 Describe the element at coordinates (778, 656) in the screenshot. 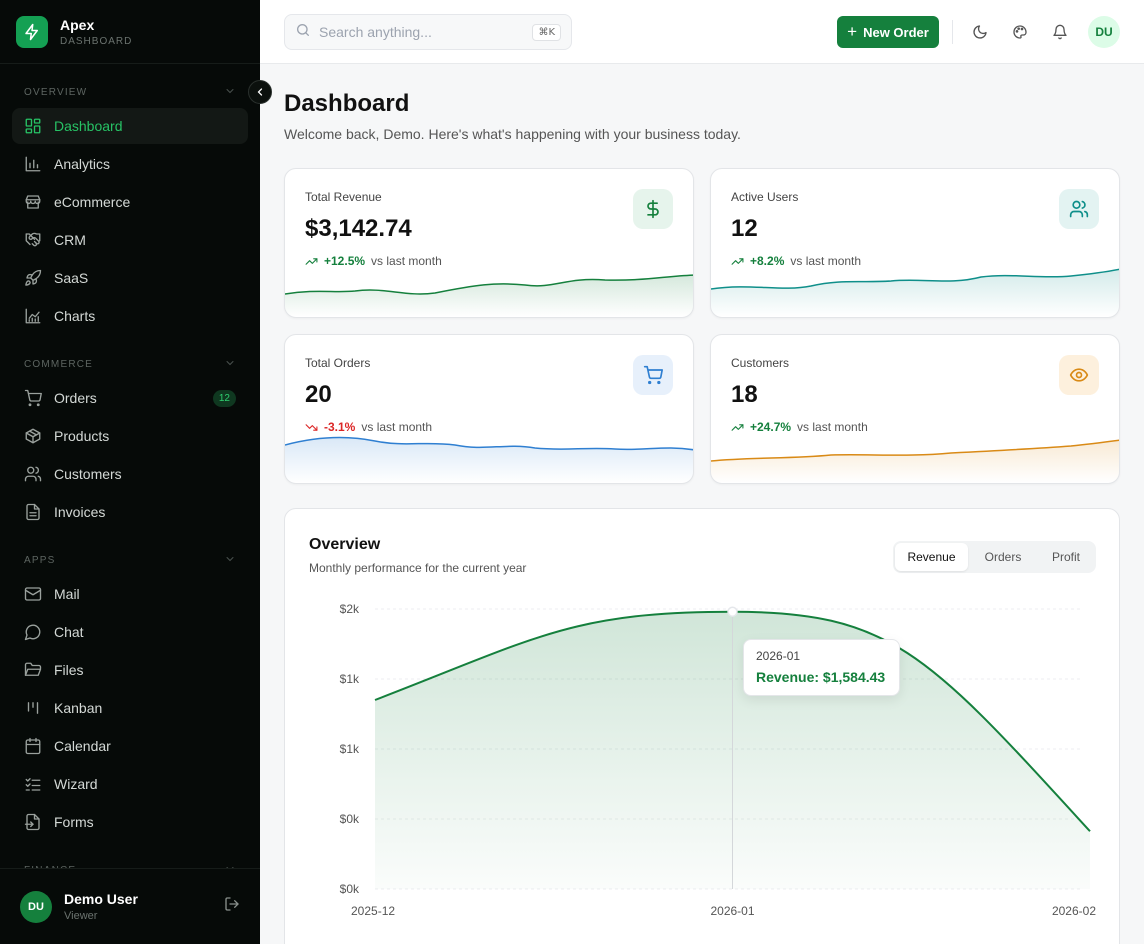

I see `tooltip-label: 2026-01` at that location.